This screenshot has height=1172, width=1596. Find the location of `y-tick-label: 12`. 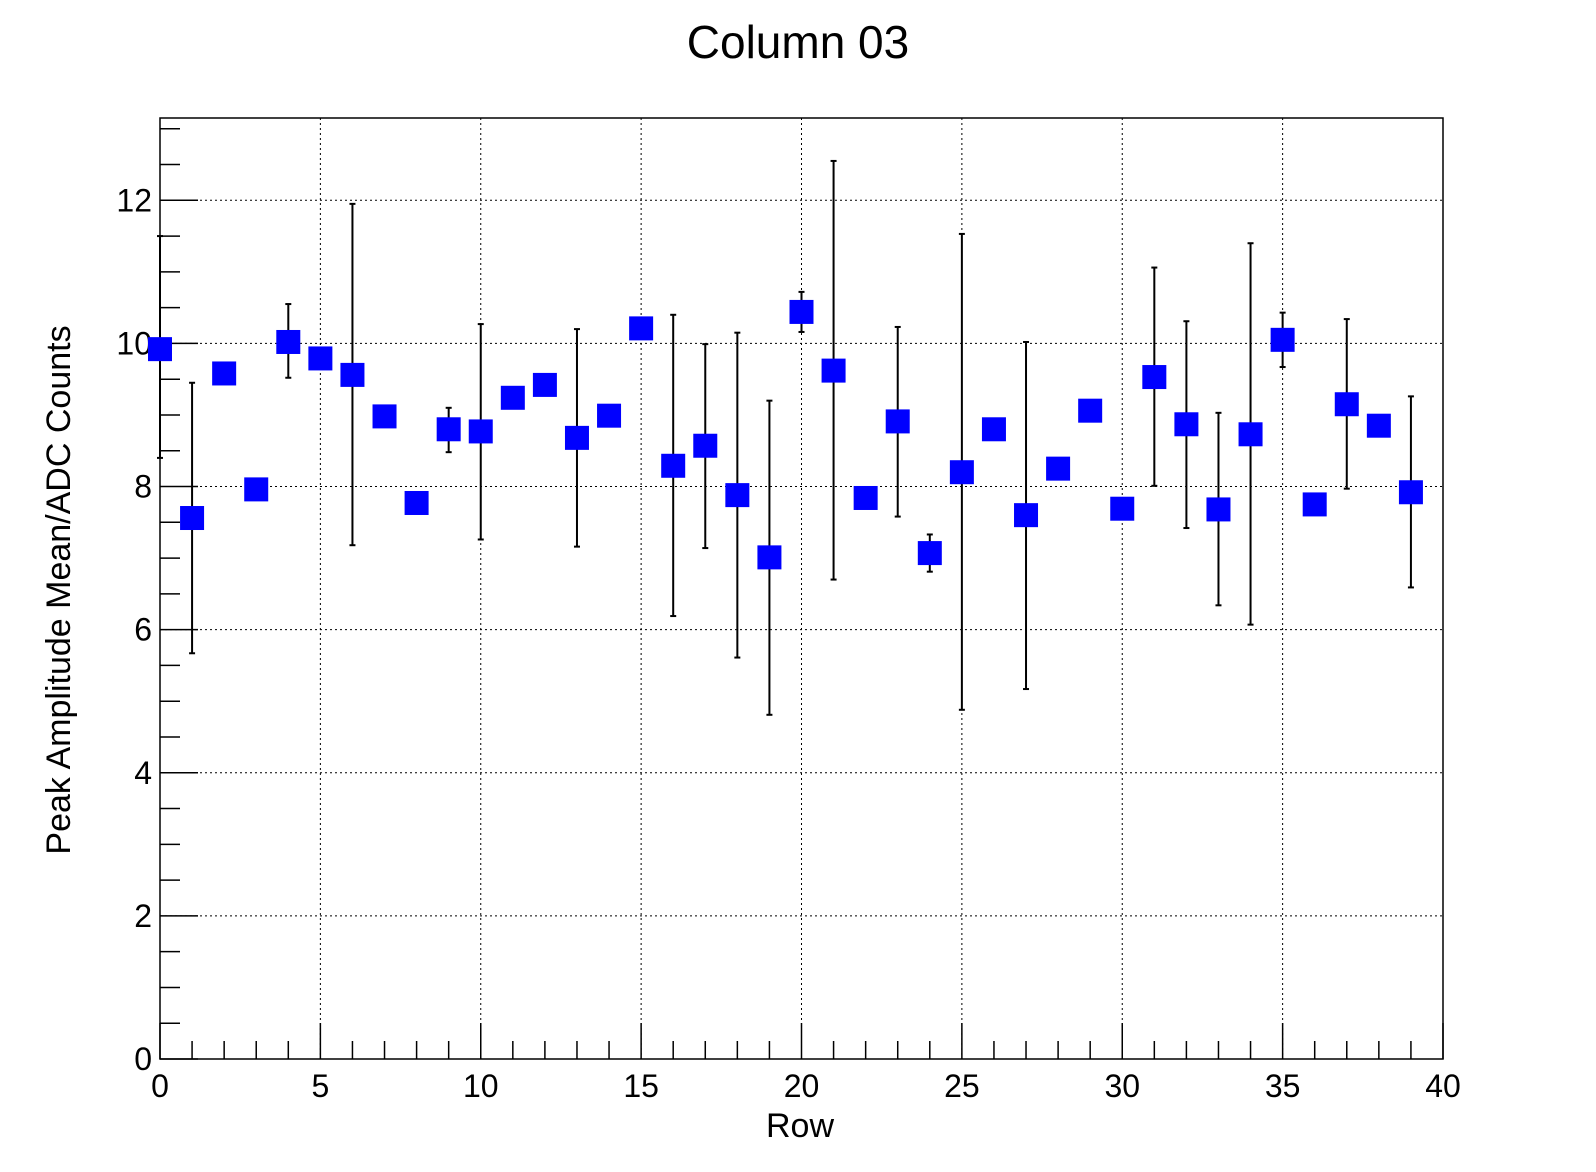

y-tick-label: 12 is located at coordinates (134, 200).